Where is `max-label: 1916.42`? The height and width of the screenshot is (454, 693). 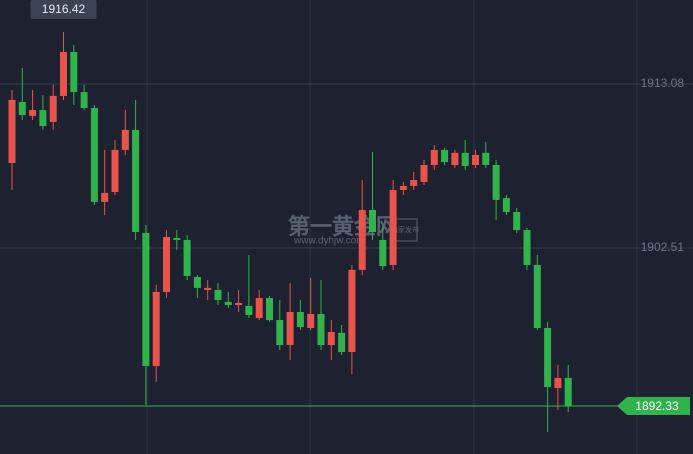
max-label: 1916.42 is located at coordinates (64, 9).